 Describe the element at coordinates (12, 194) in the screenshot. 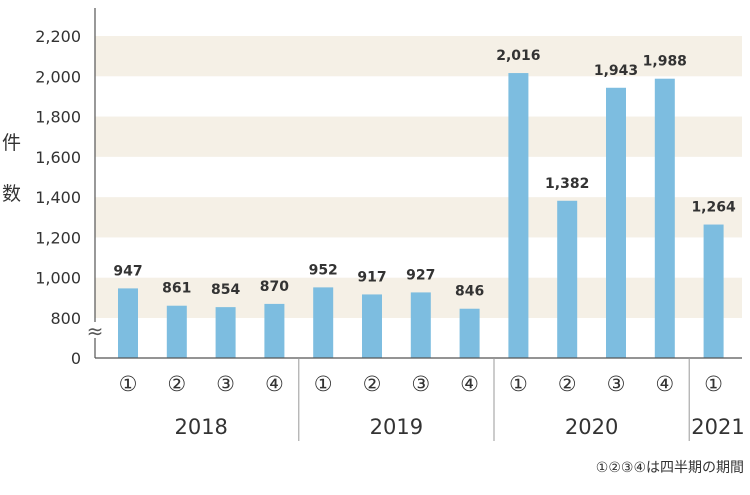

I see `y-axis-label-char-2: 数` at that location.